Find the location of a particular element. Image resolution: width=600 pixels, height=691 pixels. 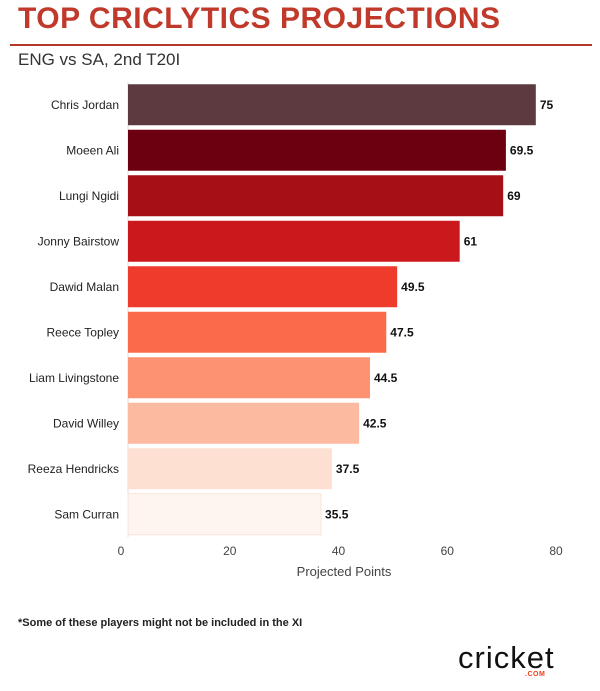

title-divider is located at coordinates (301, 45).